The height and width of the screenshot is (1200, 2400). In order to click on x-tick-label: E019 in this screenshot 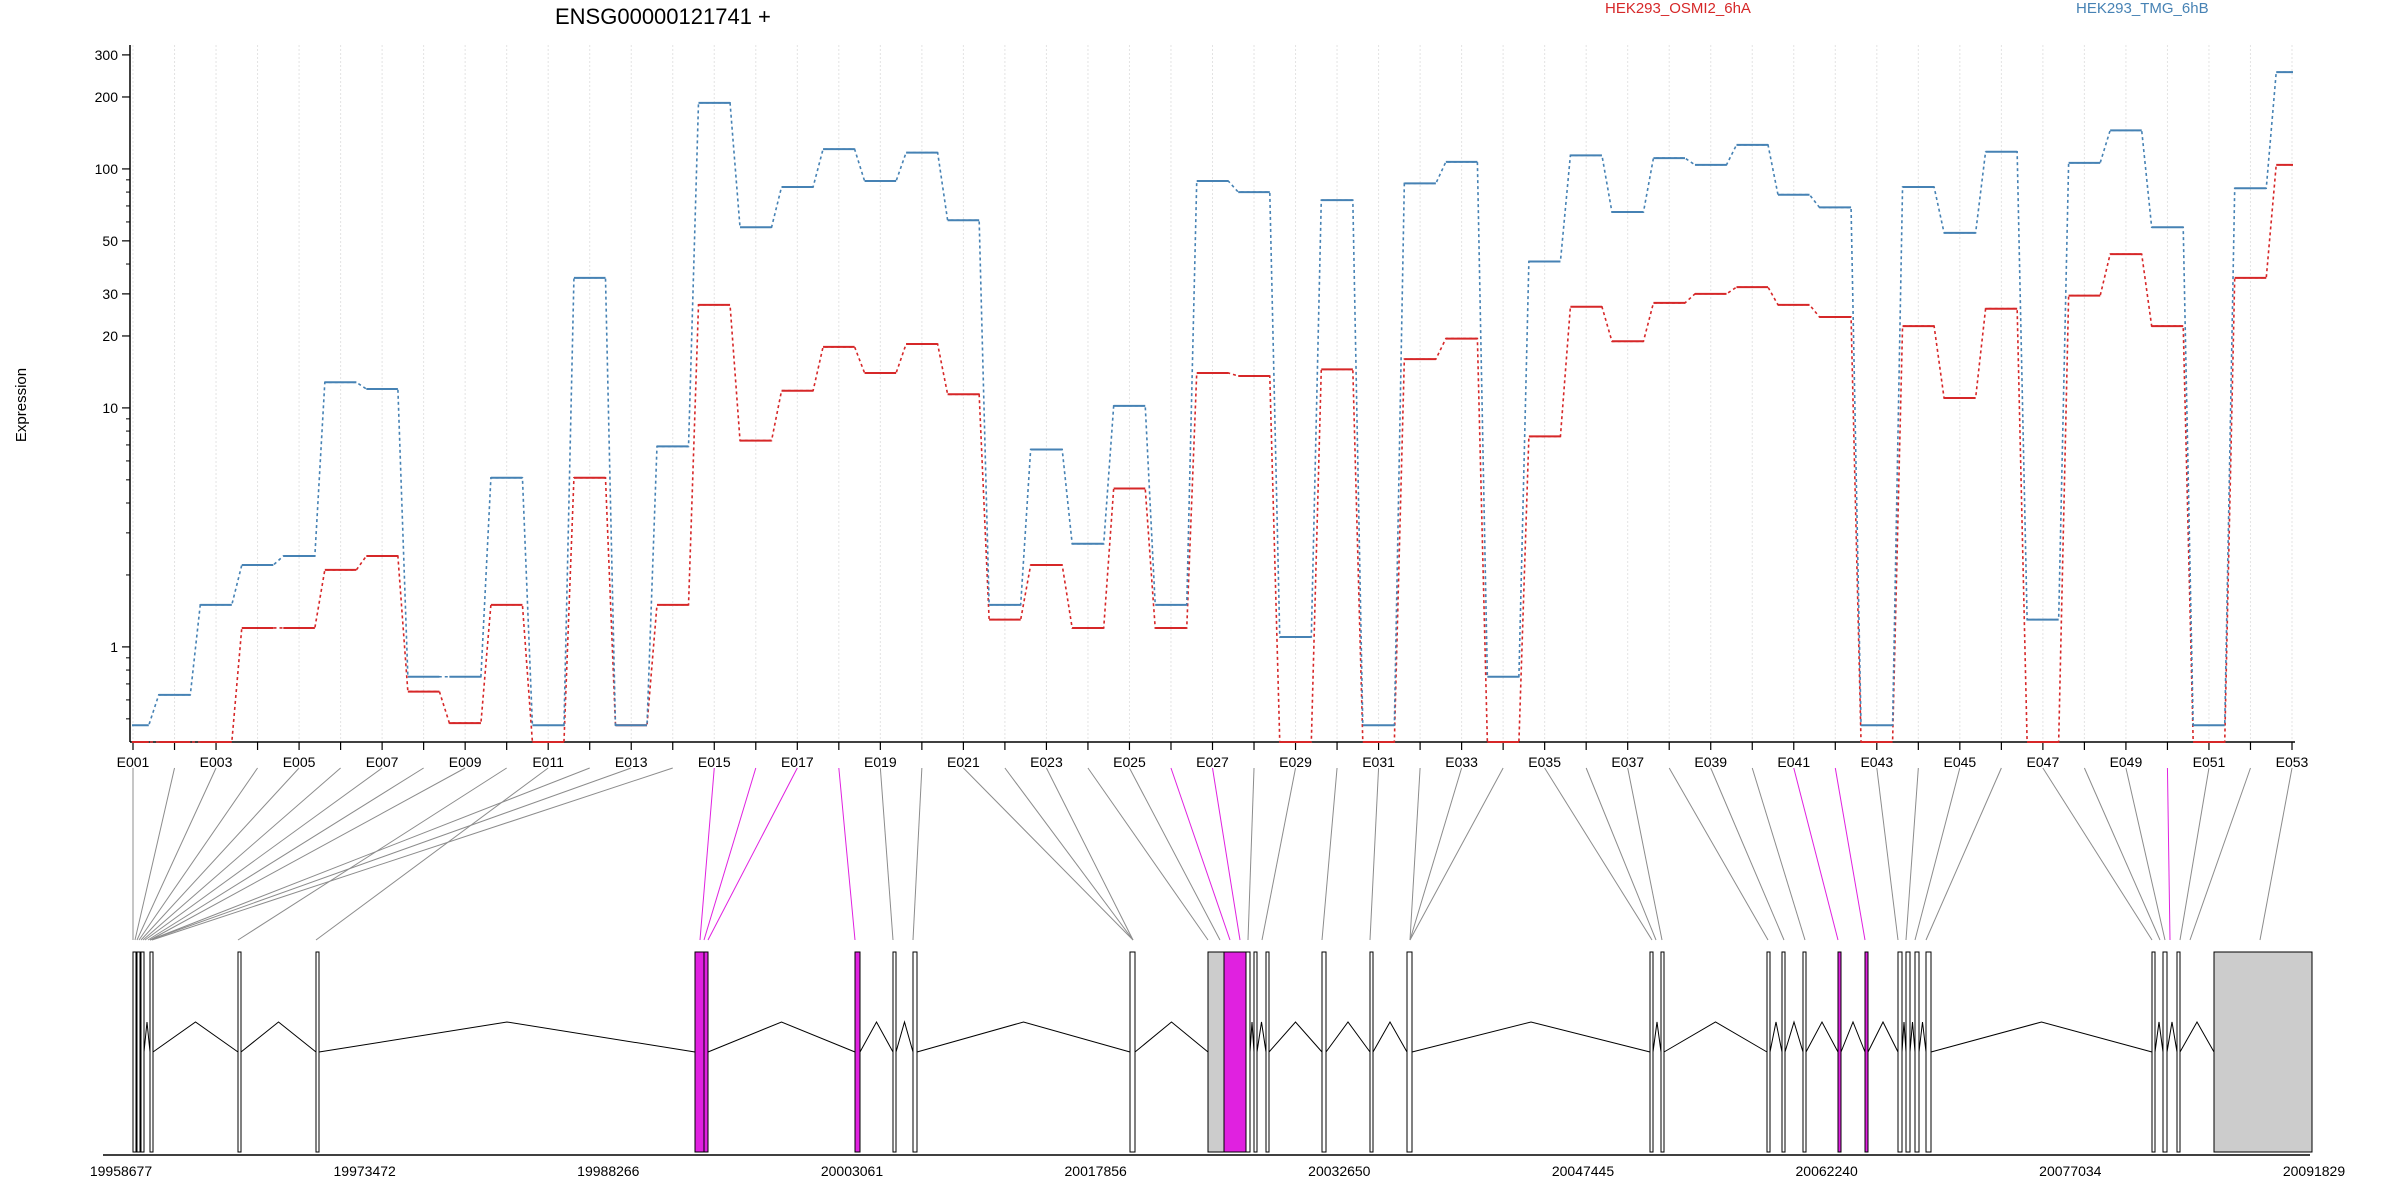, I will do `click(880, 762)`.